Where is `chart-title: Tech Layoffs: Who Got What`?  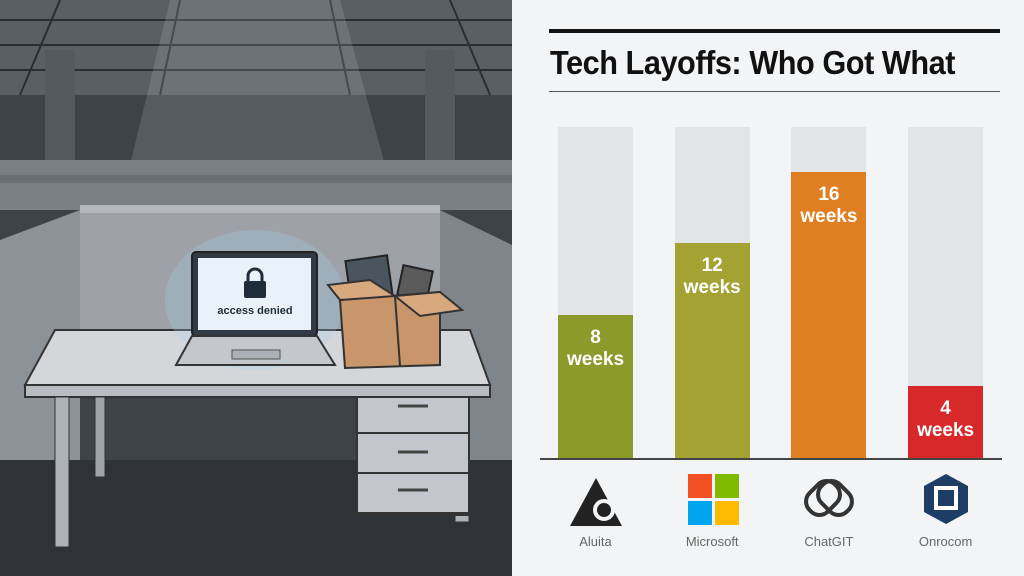 chart-title: Tech Layoffs: Who Got What is located at coordinates (753, 62).